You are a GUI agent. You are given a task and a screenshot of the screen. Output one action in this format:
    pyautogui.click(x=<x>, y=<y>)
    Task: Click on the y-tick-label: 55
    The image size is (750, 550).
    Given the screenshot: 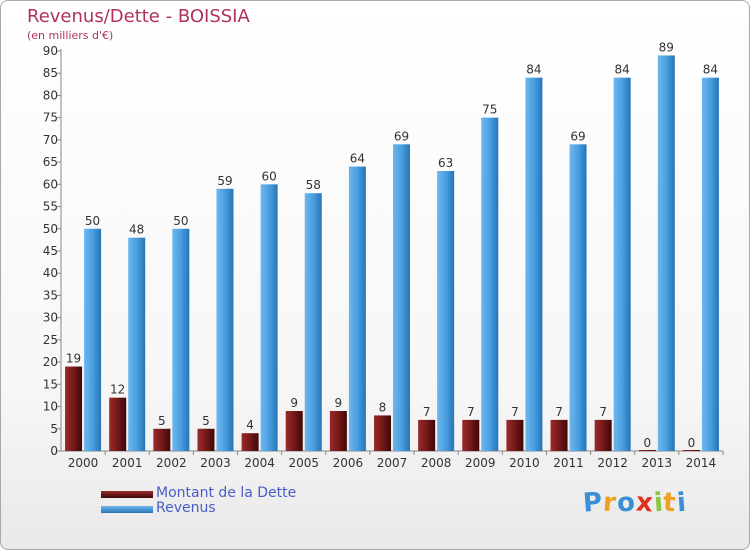 What is the action you would take?
    pyautogui.click(x=50, y=207)
    